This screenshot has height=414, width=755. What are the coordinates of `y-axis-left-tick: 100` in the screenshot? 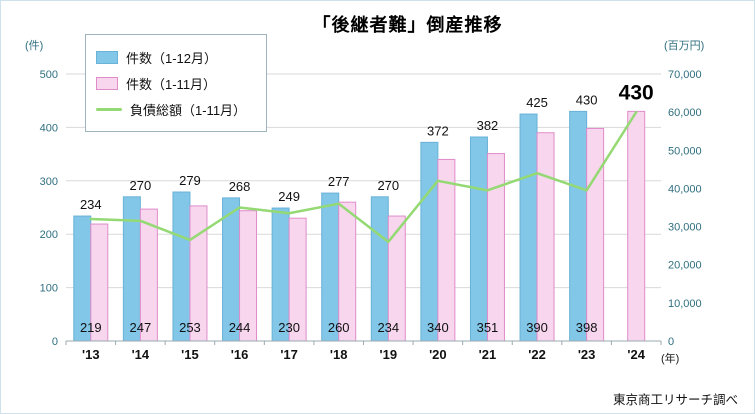 It's located at (49, 289).